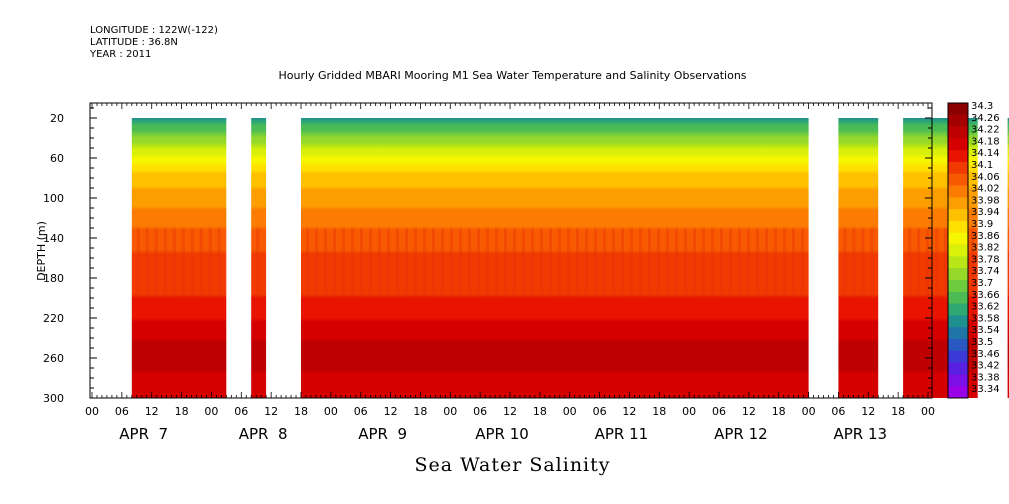 This screenshot has width=1009, height=504. I want to click on x-day-label: APR 7, so click(143, 434).